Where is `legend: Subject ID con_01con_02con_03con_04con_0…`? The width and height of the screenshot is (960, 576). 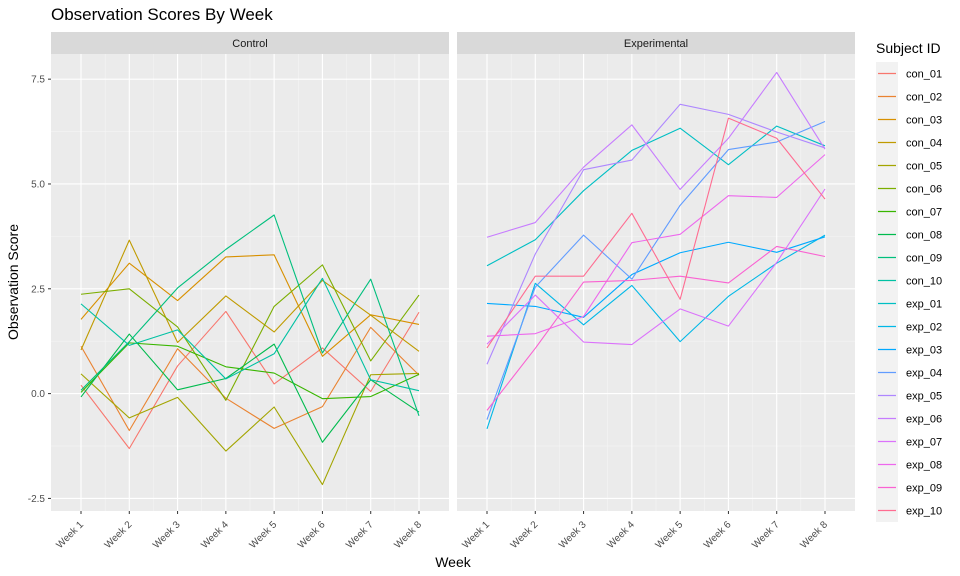
legend: Subject ID con_01con_02con_03con_04con_0… is located at coordinates (909, 281).